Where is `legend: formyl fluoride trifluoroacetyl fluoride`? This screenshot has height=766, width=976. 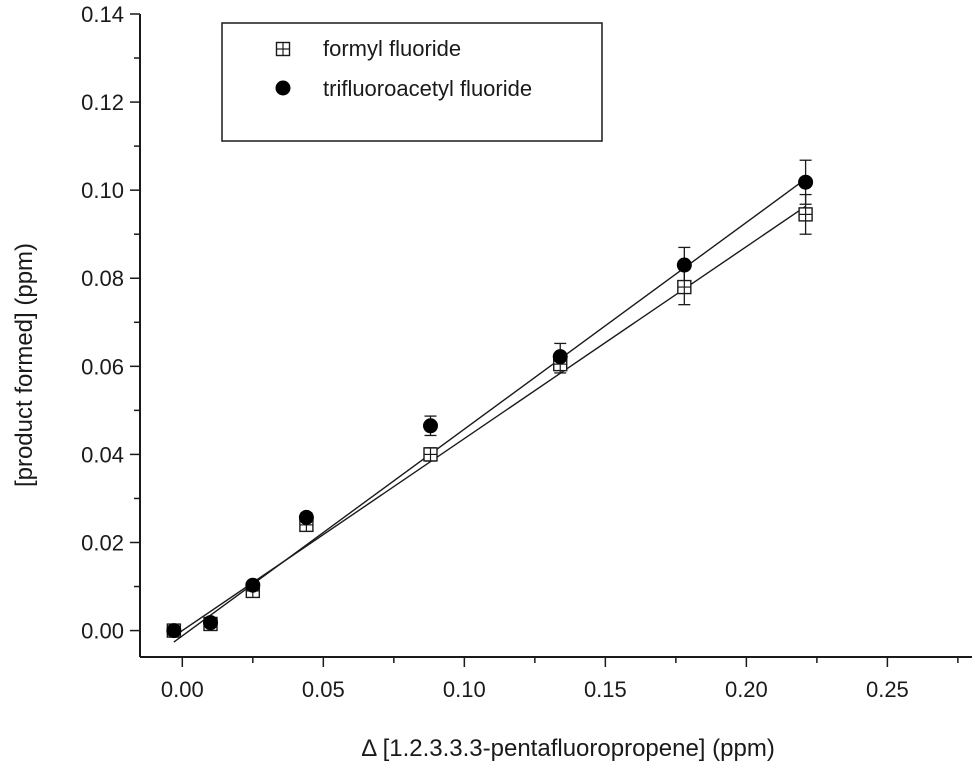
legend: formyl fluoride trifluoroacetyl fluoride is located at coordinates (412, 82).